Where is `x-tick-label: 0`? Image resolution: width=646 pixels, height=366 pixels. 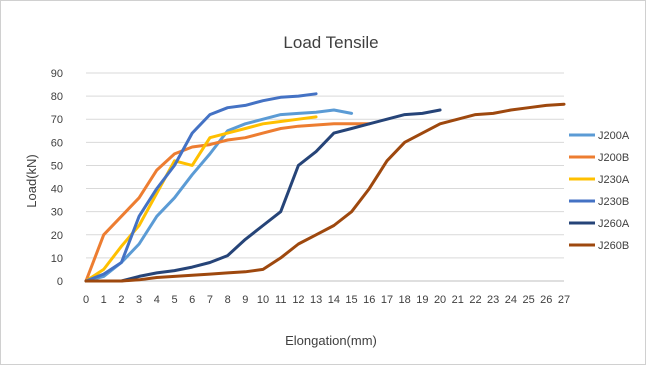 x-tick-label: 0 is located at coordinates (86, 300).